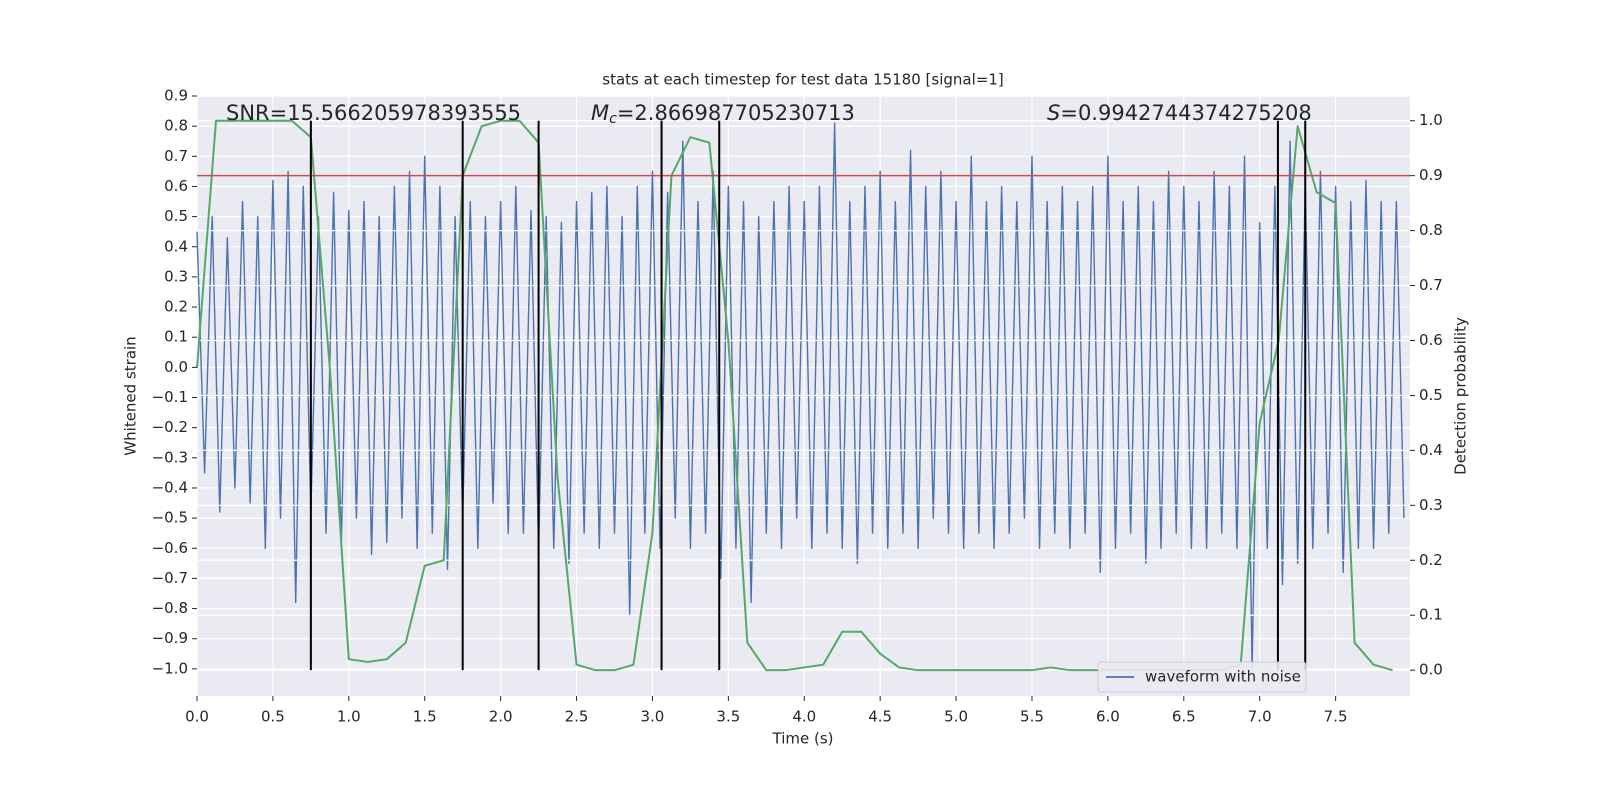  I want to click on y2-tick-label: 0.8, so click(1431, 230).